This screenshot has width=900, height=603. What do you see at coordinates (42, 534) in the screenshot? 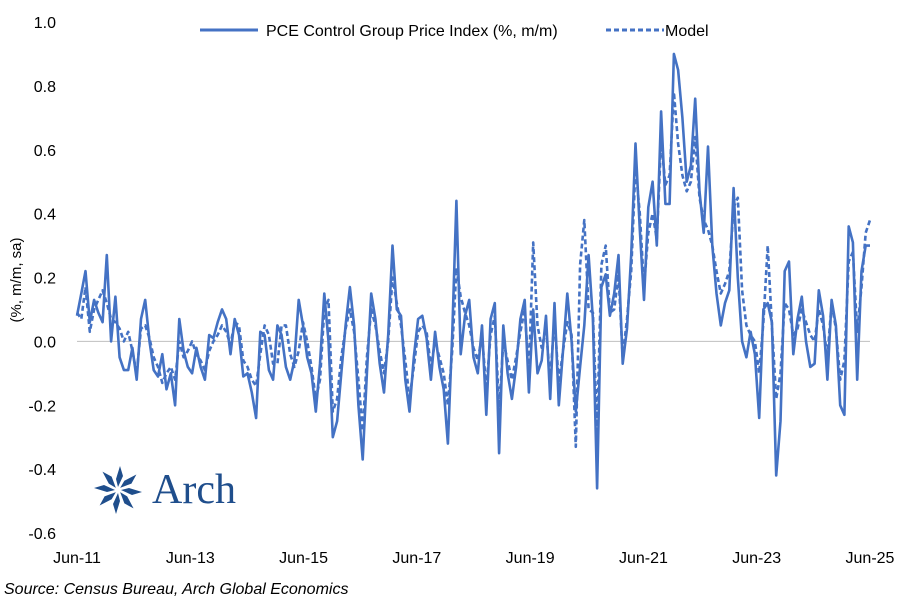
I see `y-tick-label: -0.6` at bounding box center [42, 534].